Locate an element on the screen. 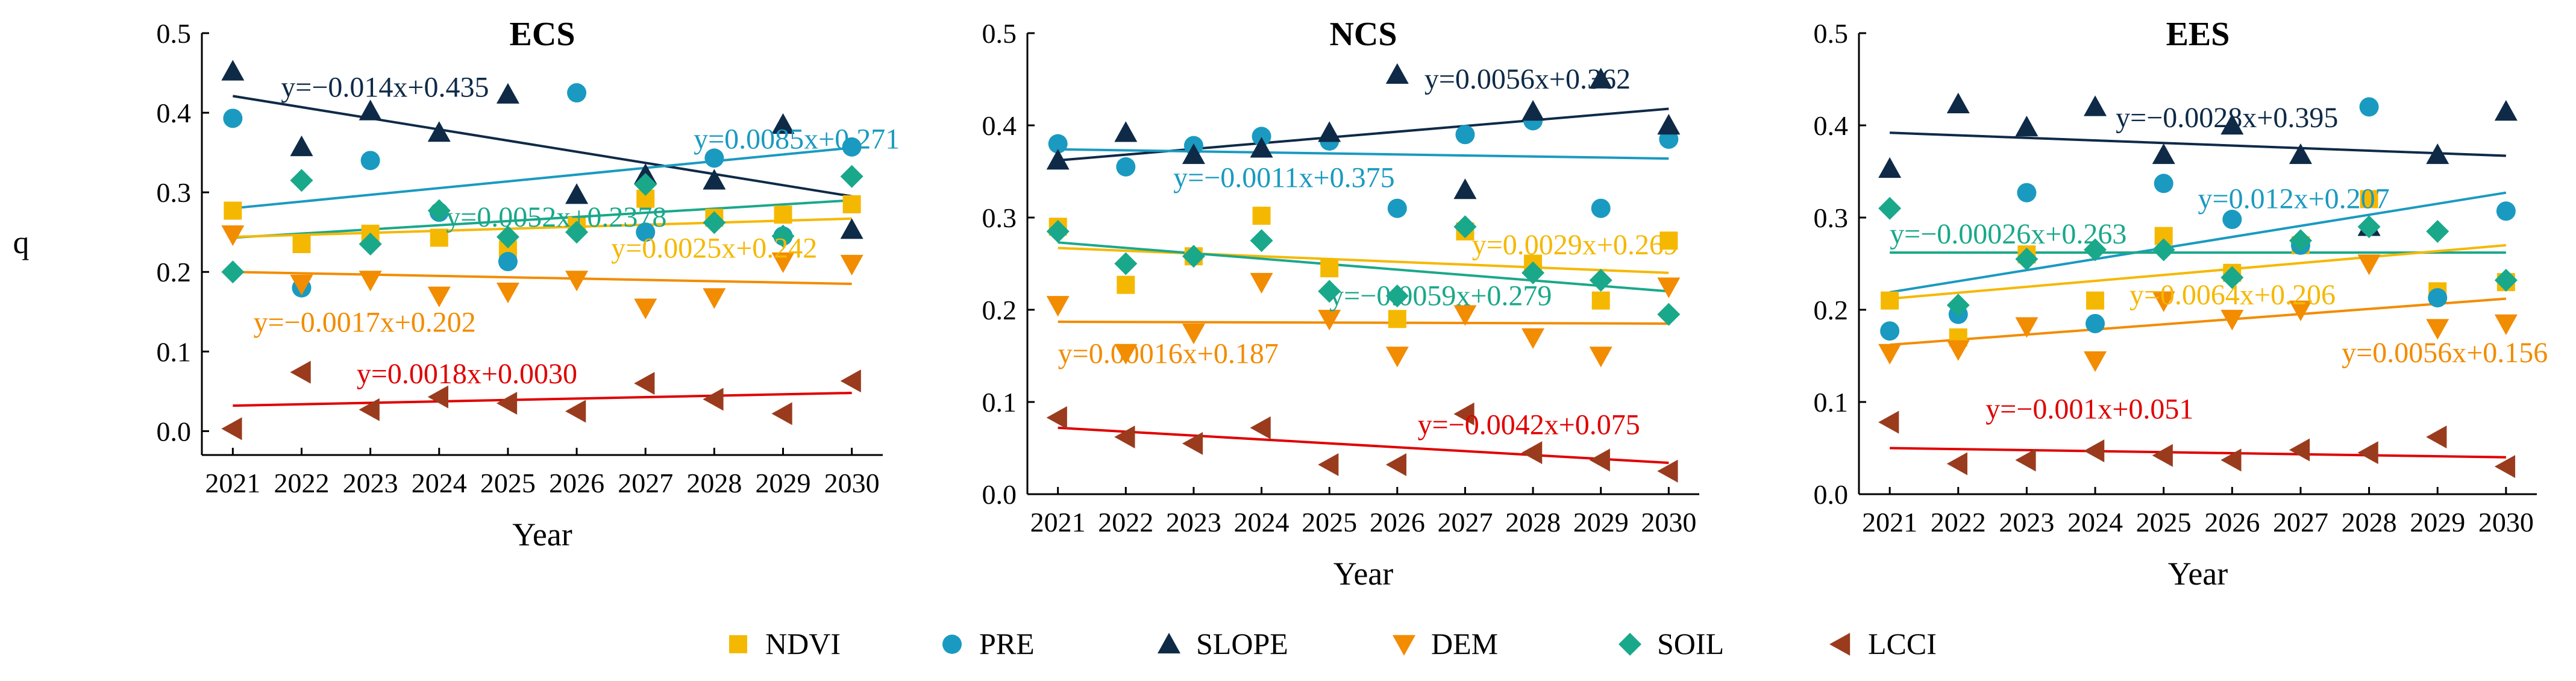  x-tick-label: 2021 is located at coordinates (1058, 522).